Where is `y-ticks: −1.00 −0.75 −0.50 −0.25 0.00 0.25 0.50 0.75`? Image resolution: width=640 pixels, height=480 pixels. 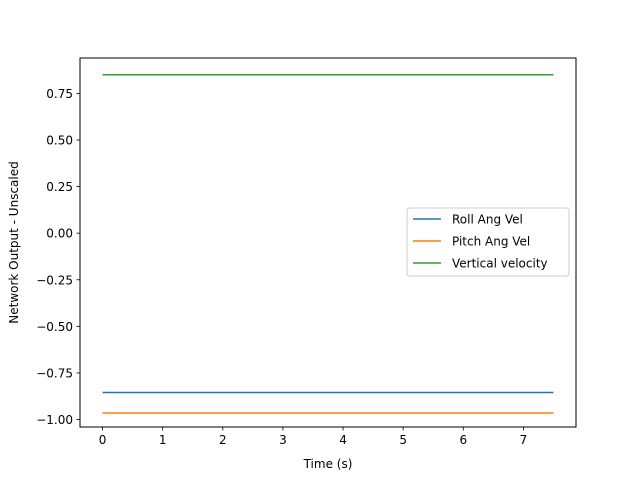 y-ticks: −1.00 −0.75 −0.50 −0.25 0.00 0.25 0.50 0.75 is located at coordinates (58, 257).